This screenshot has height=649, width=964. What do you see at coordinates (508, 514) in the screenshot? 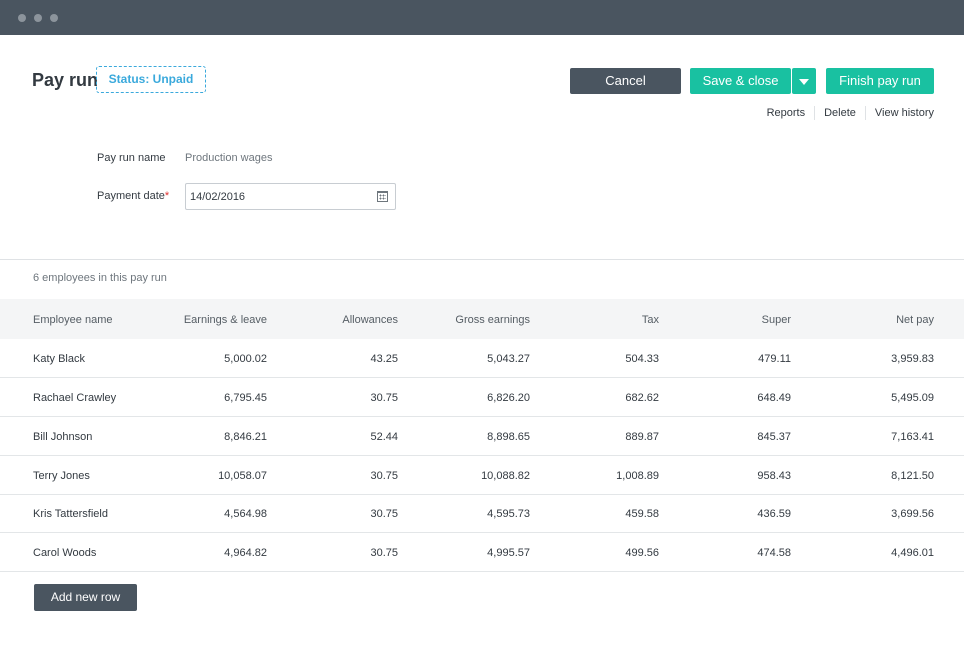
I see `gross-earnings-cell: 4,595.73` at bounding box center [508, 514].